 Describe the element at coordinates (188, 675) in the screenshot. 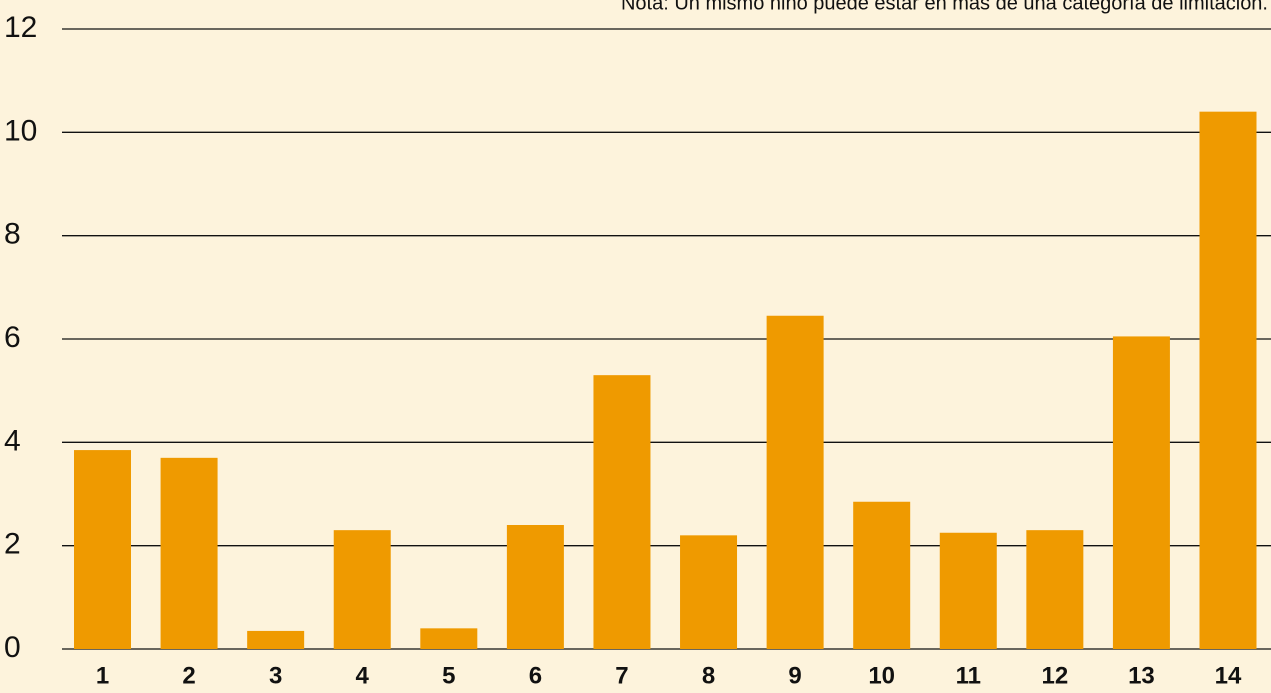

I see `x-tick-label: 2` at that location.